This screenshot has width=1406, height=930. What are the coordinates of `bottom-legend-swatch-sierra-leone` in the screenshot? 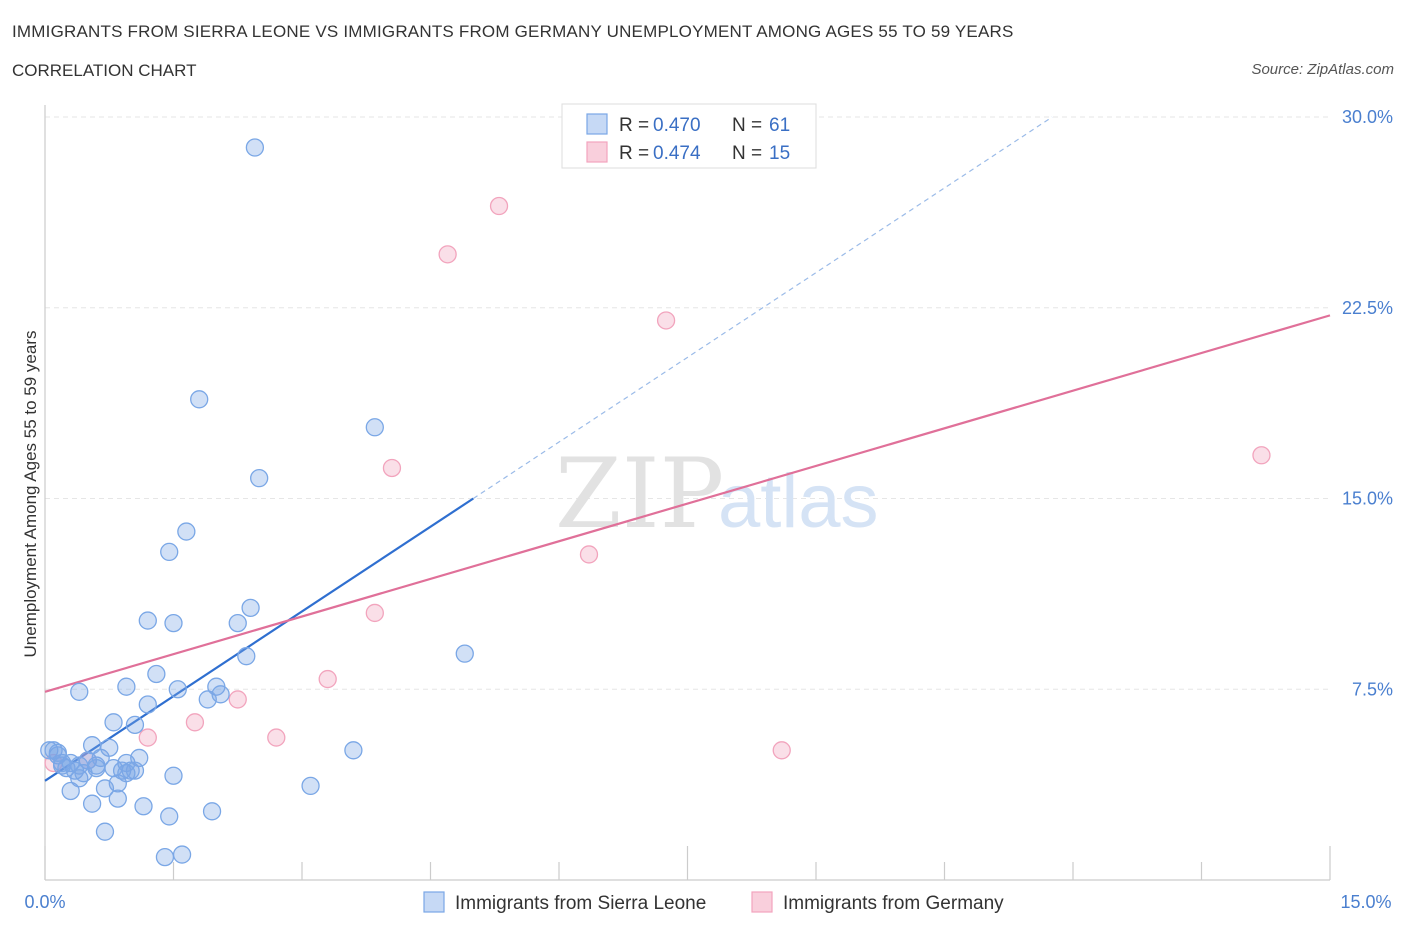 It's located at (434, 902).